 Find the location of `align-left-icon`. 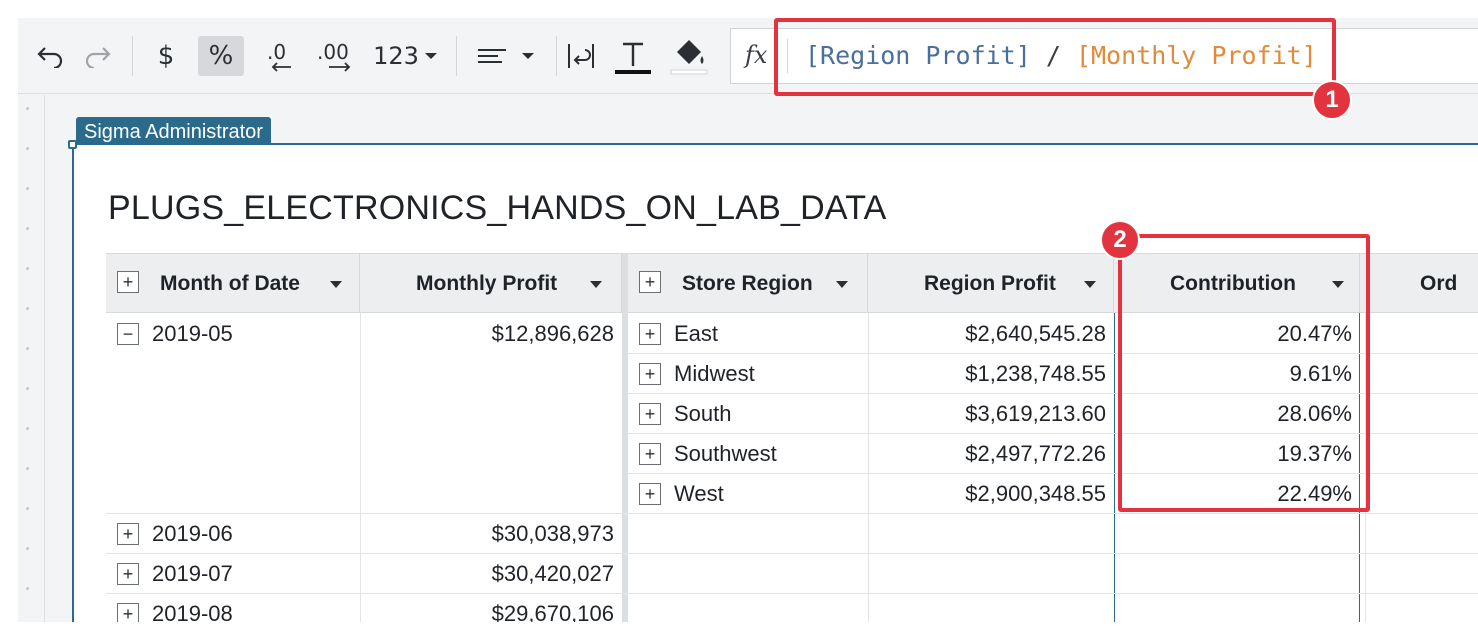

align-left-icon is located at coordinates (492, 56).